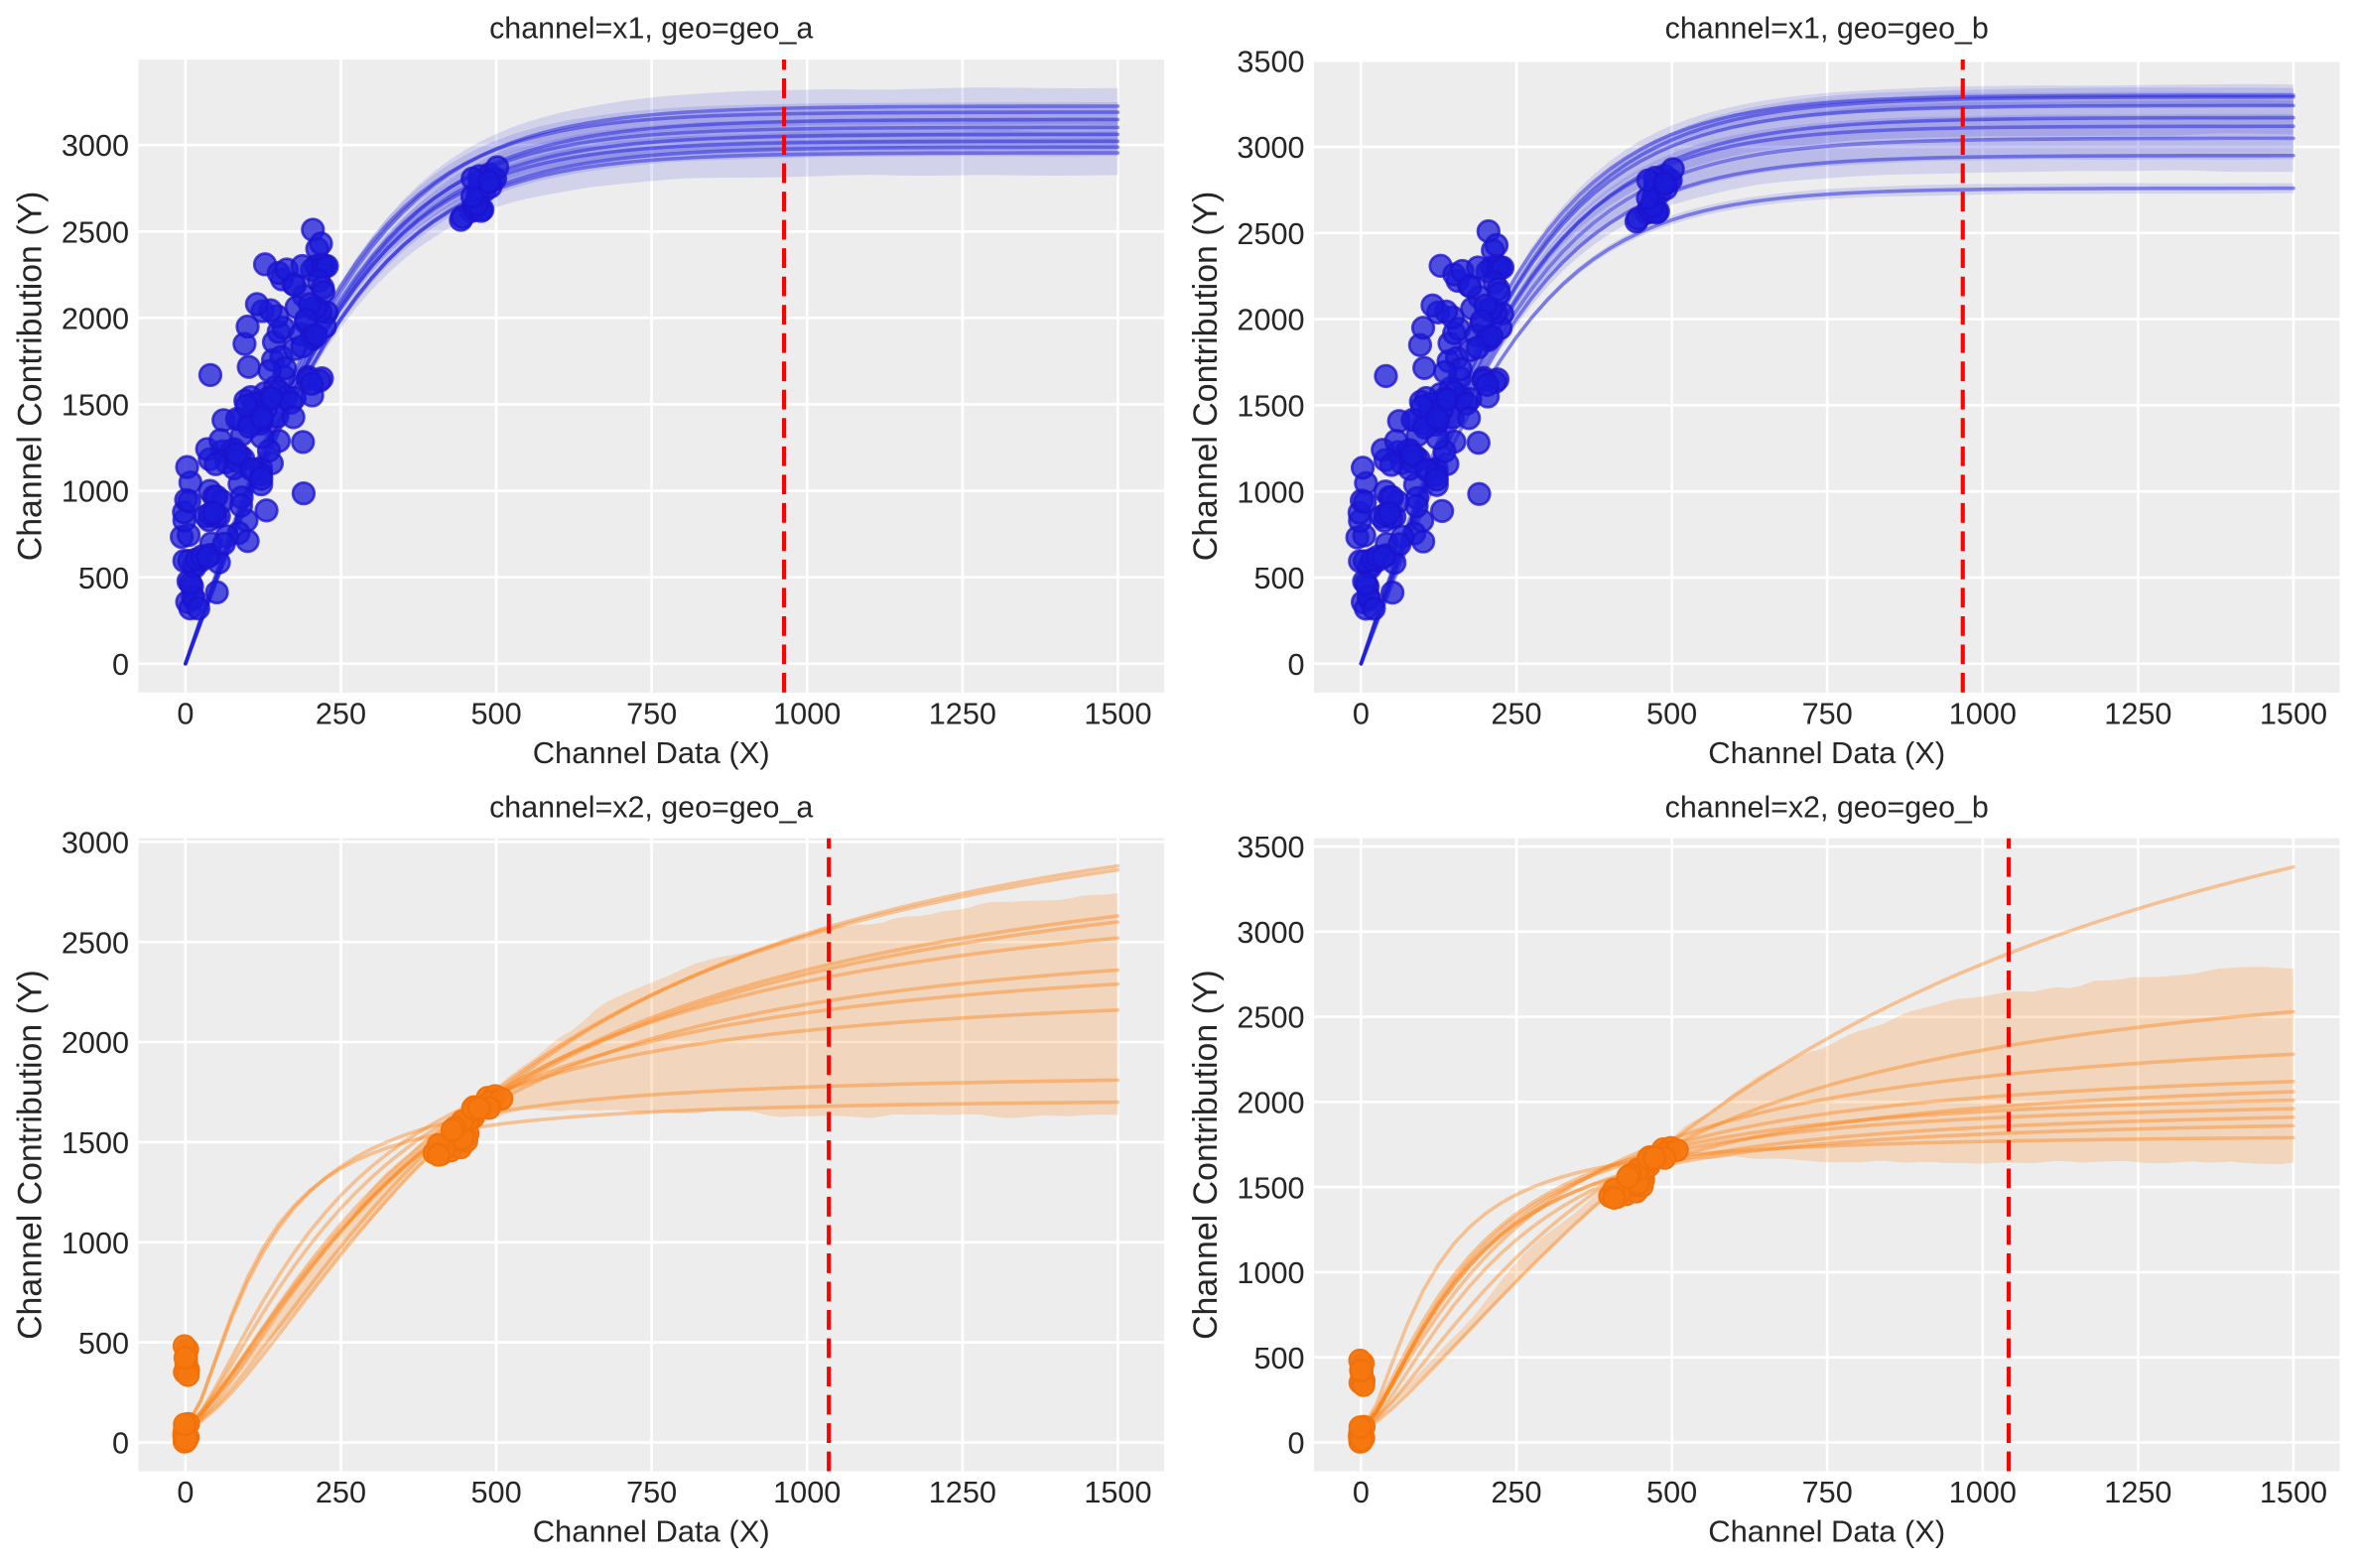 The height and width of the screenshot is (1568, 2360). What do you see at coordinates (651, 29) in the screenshot?
I see `svg-text: channel=x1, geo=geo_a` at bounding box center [651, 29].